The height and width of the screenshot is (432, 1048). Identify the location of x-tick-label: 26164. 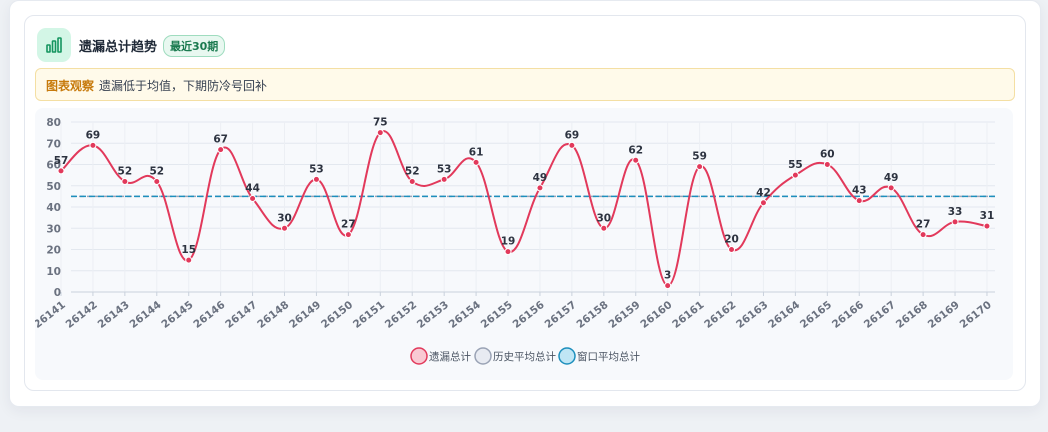
(784, 315).